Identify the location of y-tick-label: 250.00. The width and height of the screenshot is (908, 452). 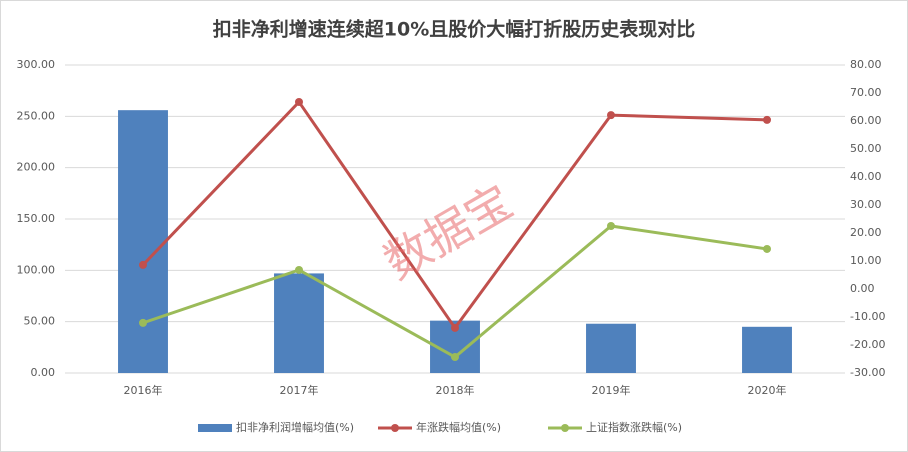
(36, 115).